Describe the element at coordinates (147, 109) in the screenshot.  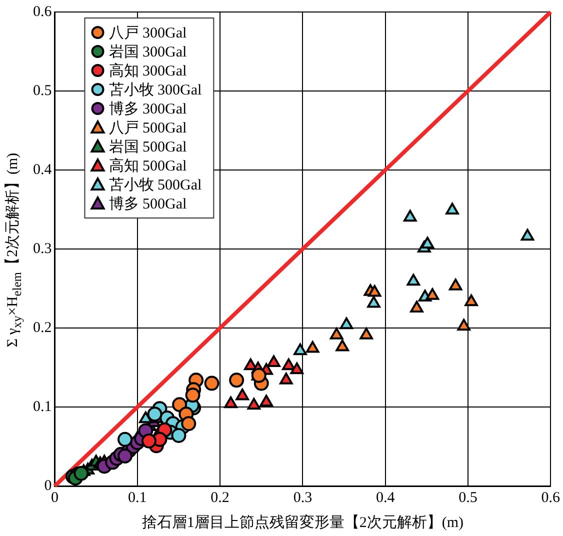
I see `legend-label: 博多 300Gal` at that location.